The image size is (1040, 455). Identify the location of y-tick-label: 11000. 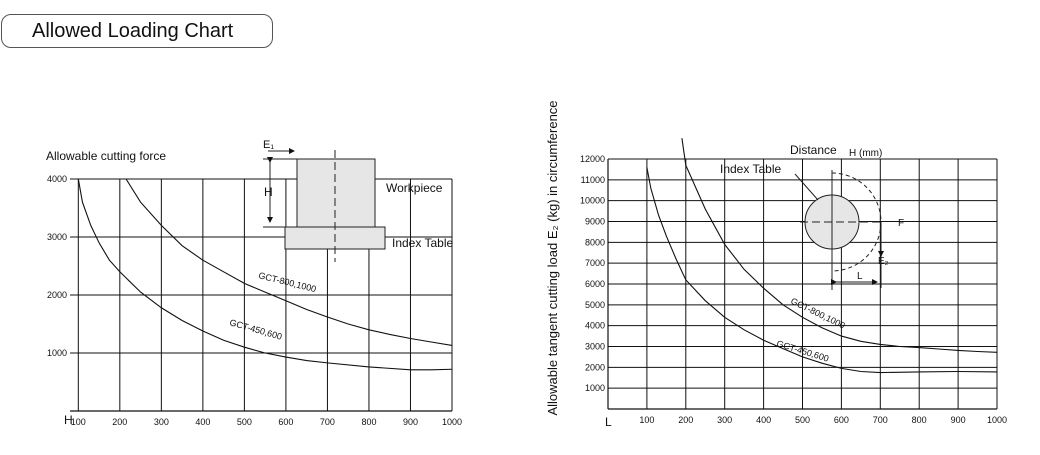
(593, 180).